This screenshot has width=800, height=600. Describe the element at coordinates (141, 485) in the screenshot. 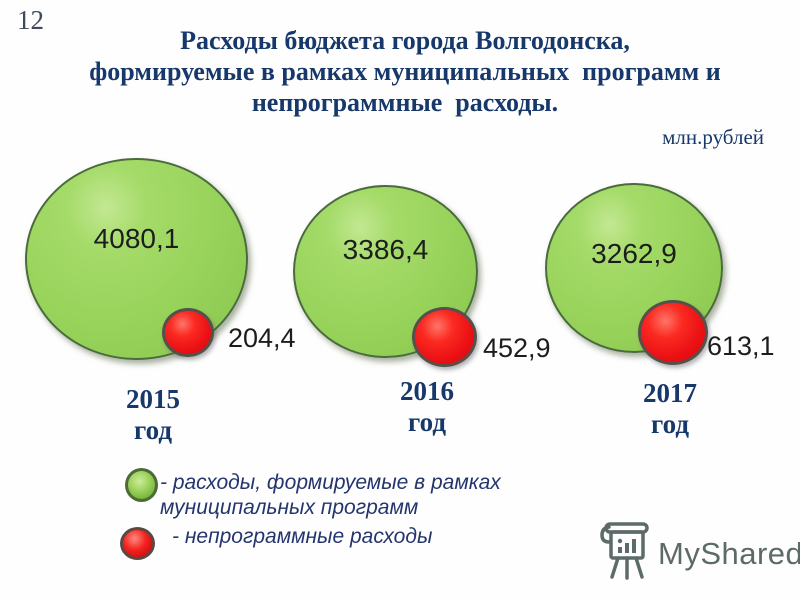

I see `legend-program-swatch` at that location.